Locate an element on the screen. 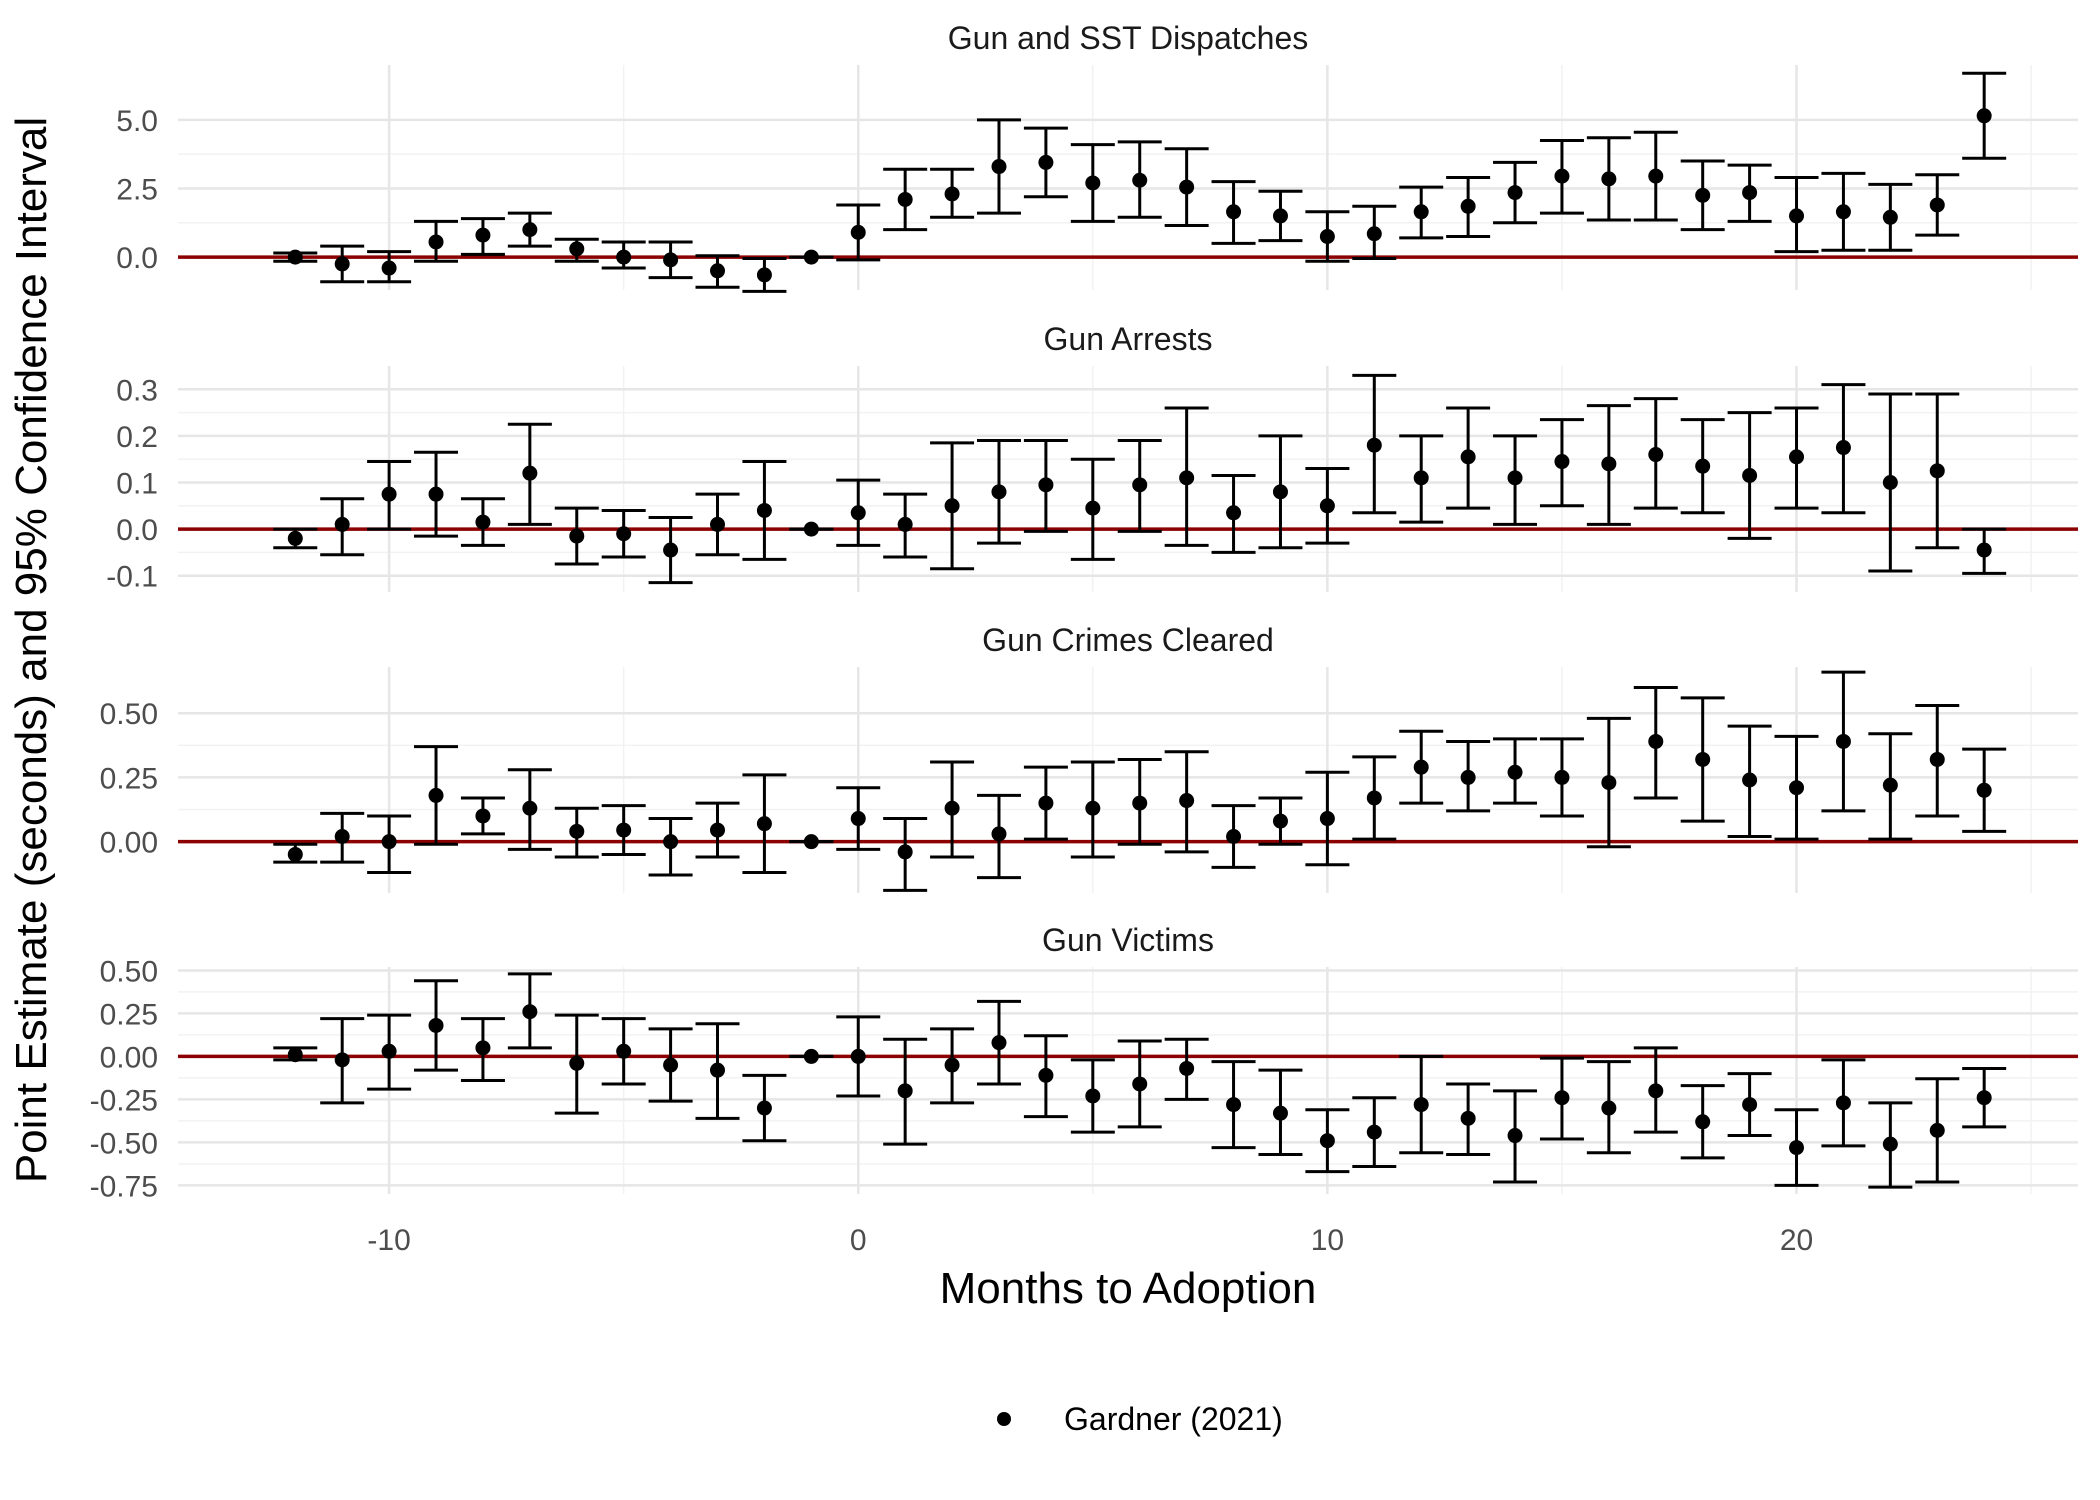 The width and height of the screenshot is (2100, 1500). y-tick-label: 0.3 is located at coordinates (137, 390).